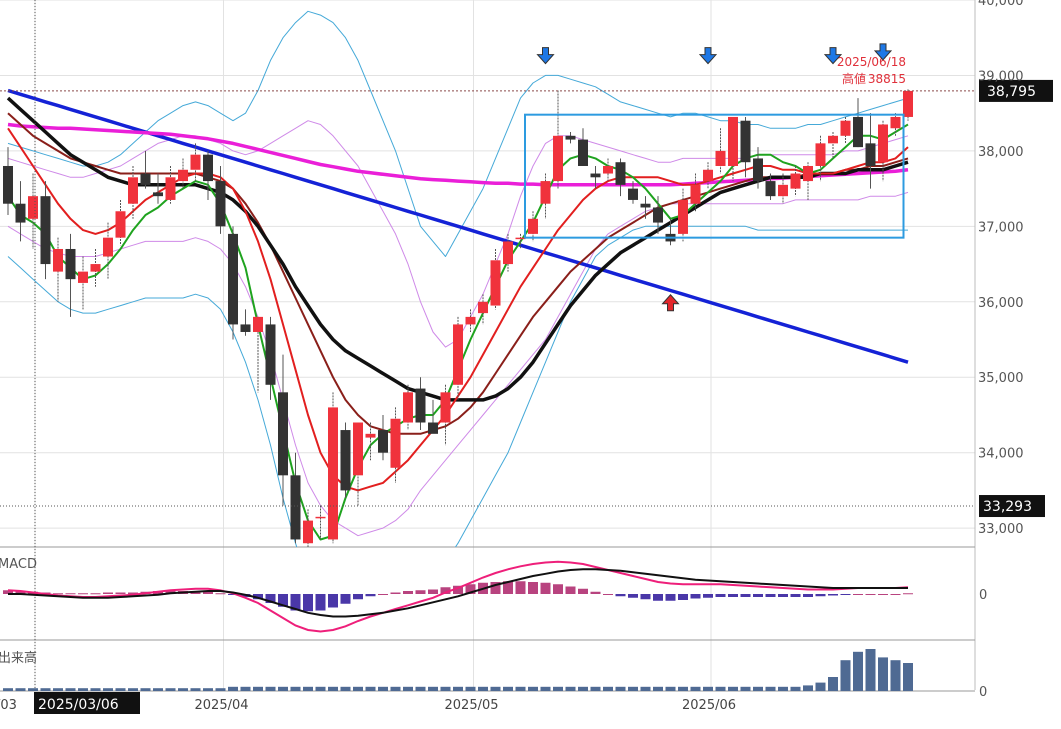 The width and height of the screenshot is (1061, 729). What do you see at coordinates (1012, 506) in the screenshot?
I see `cursor-price-badge` at bounding box center [1012, 506].